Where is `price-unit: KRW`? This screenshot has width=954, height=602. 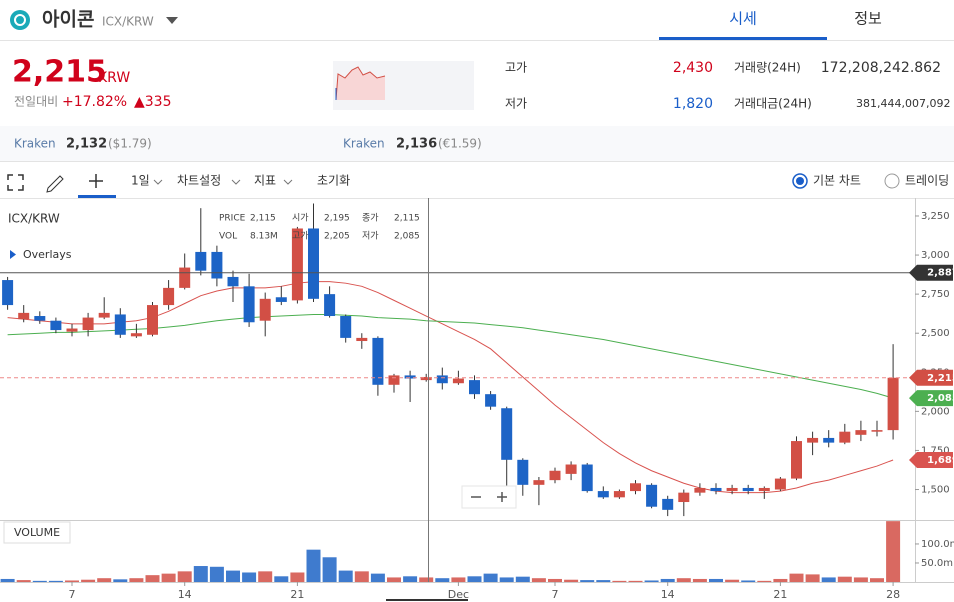
price-unit: KRW is located at coordinates (114, 78).